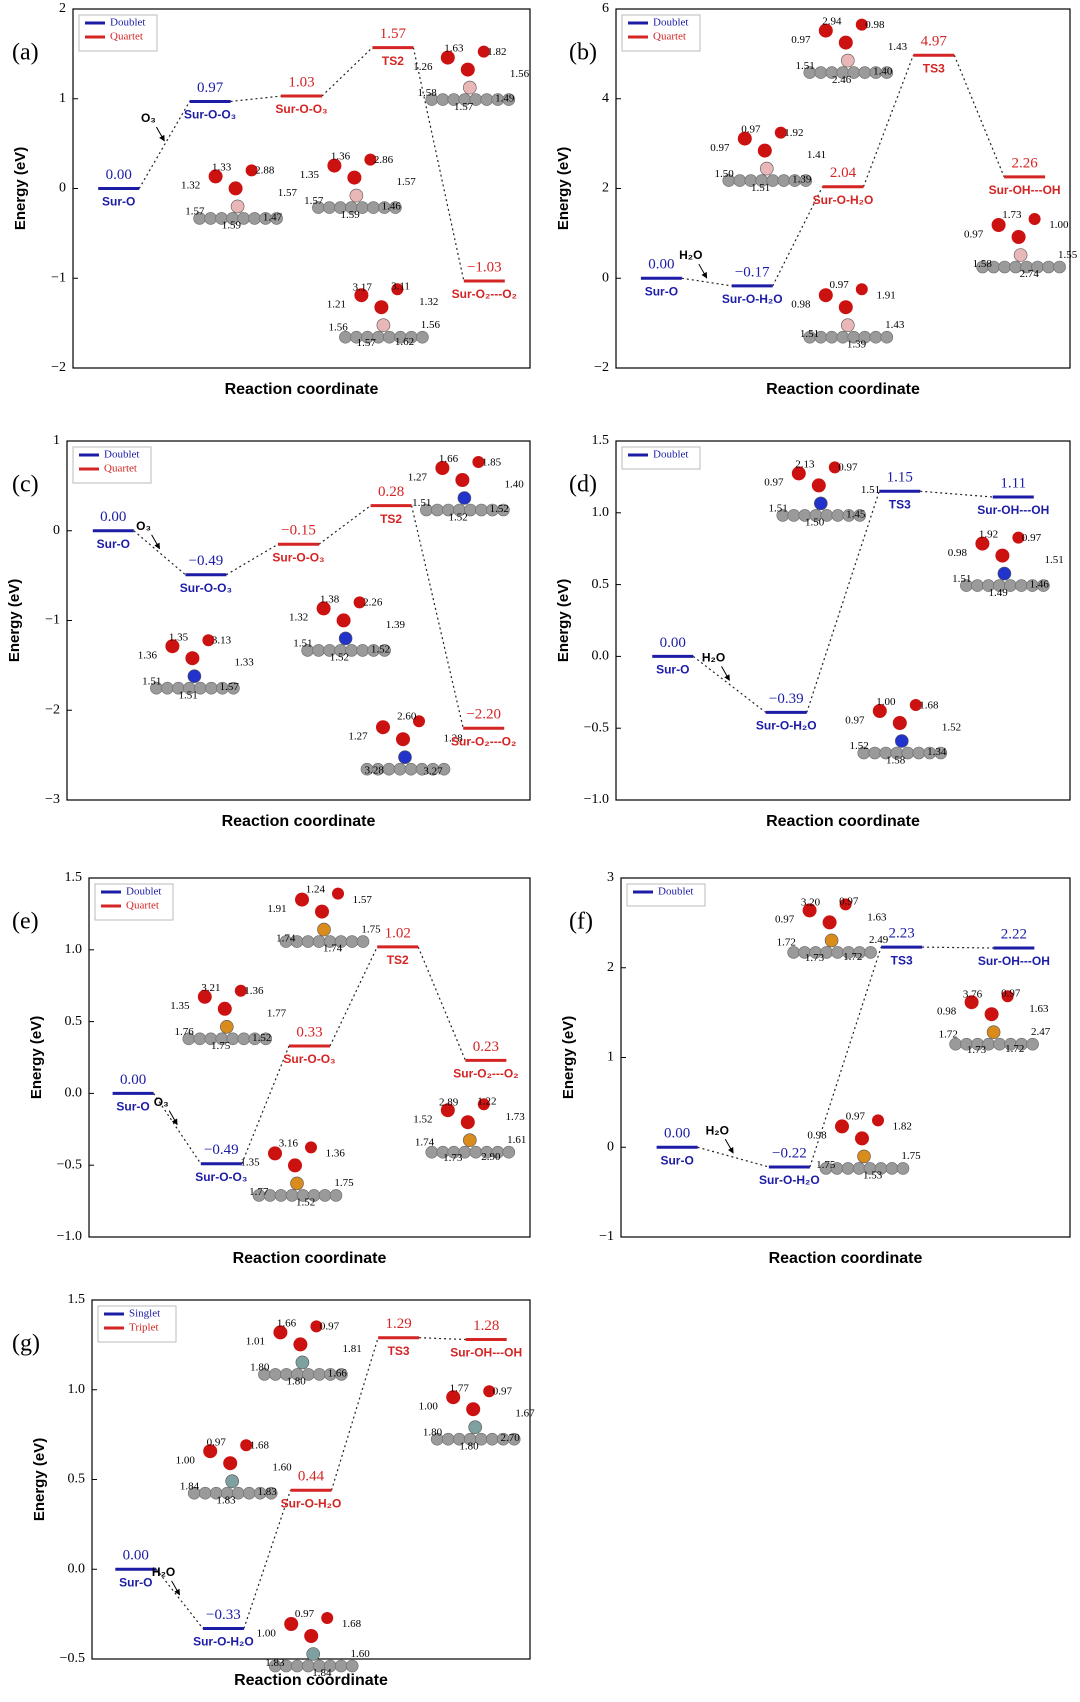 This screenshot has width=1080, height=1702. Describe the element at coordinates (433, 772) in the screenshot. I see `bond-length-label: 3.27` at that location.